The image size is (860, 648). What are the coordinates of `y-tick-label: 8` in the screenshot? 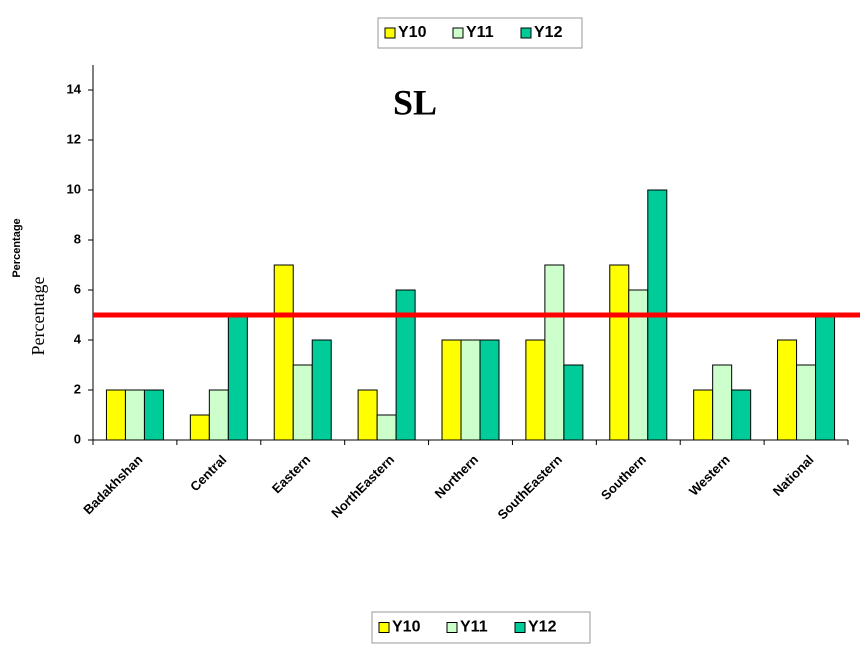 It's located at (77, 238).